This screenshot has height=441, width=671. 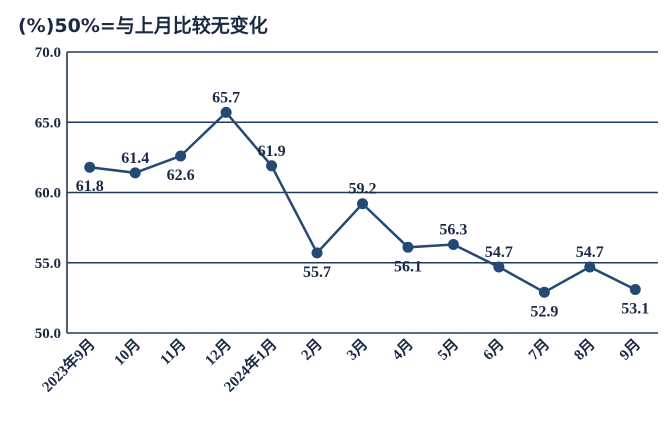 What do you see at coordinates (448, 350) in the screenshot?
I see `x-tick-label: 5月` at bounding box center [448, 350].